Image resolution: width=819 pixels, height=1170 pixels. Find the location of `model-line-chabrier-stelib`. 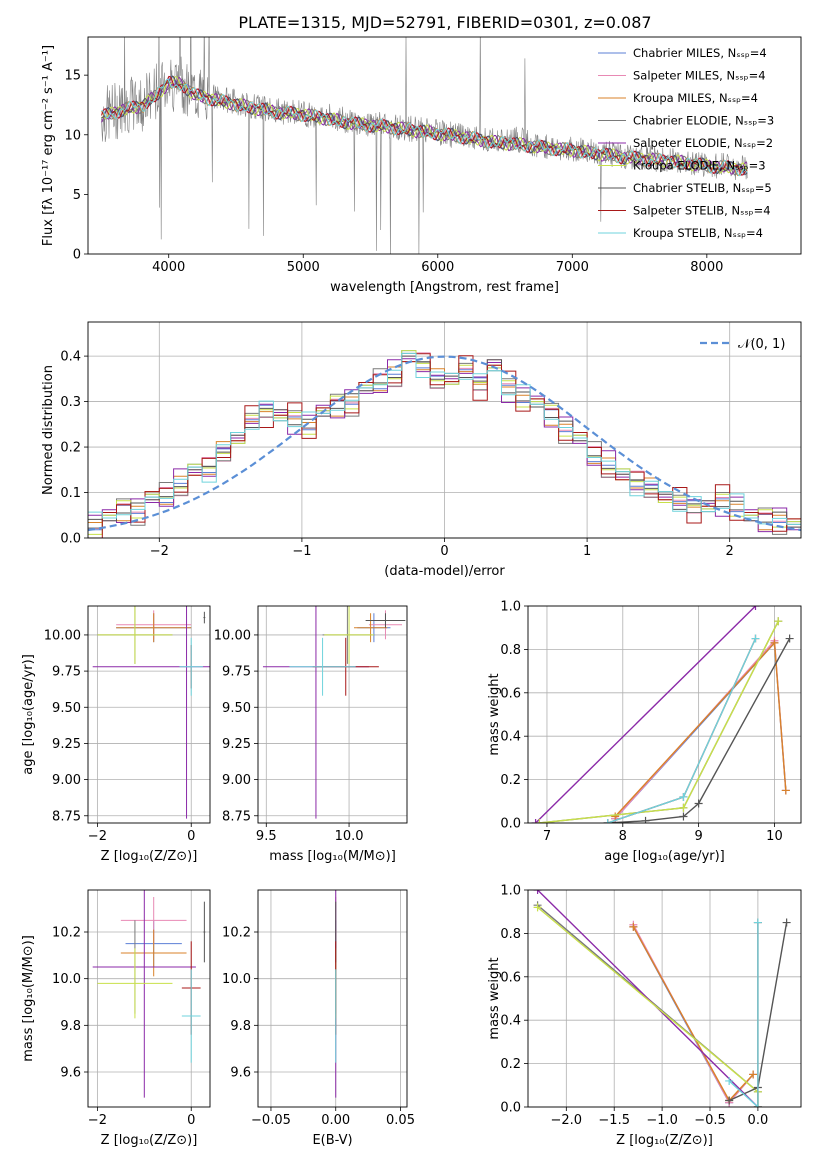

model-line-chabrier-stelib is located at coordinates (424, 125).